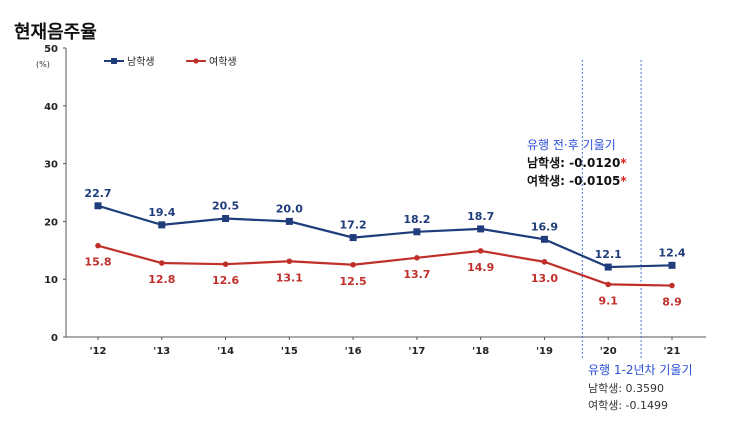 The width and height of the screenshot is (745, 428). I want to click on data-label-boys: 16.9, so click(544, 226).